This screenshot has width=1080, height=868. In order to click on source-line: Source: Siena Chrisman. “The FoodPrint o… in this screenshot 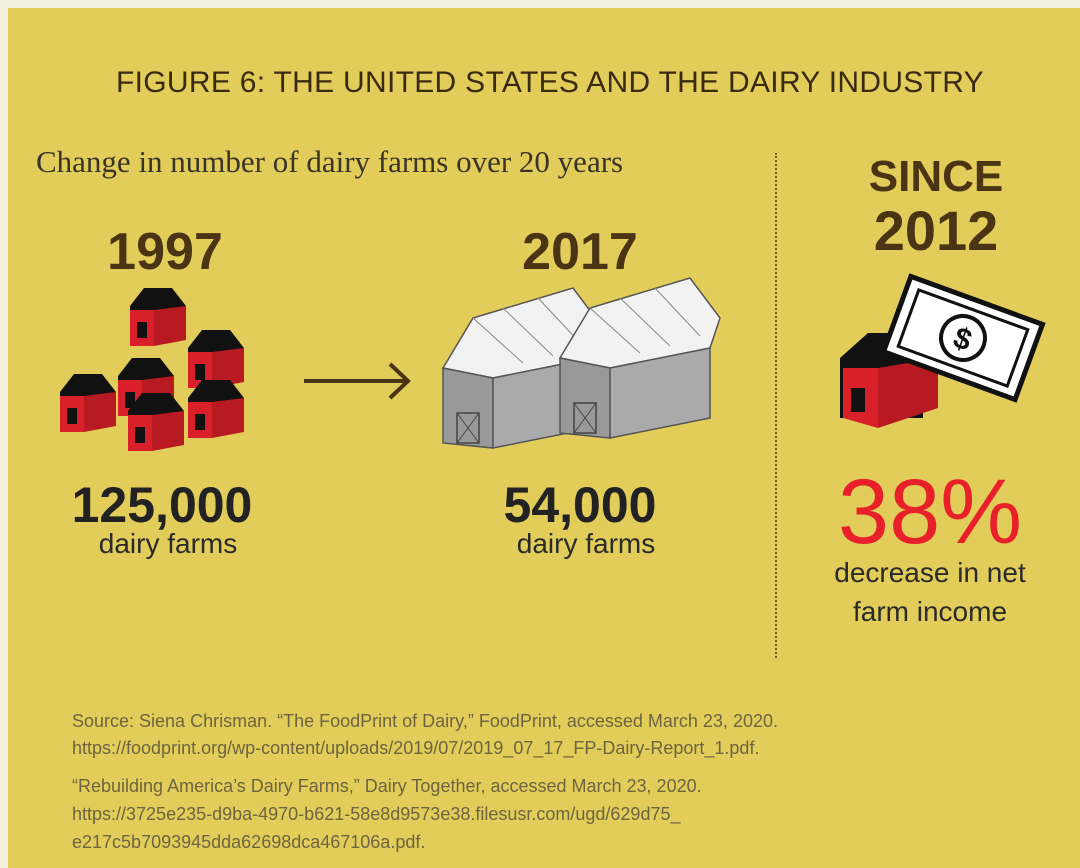, I will do `click(425, 721)`.